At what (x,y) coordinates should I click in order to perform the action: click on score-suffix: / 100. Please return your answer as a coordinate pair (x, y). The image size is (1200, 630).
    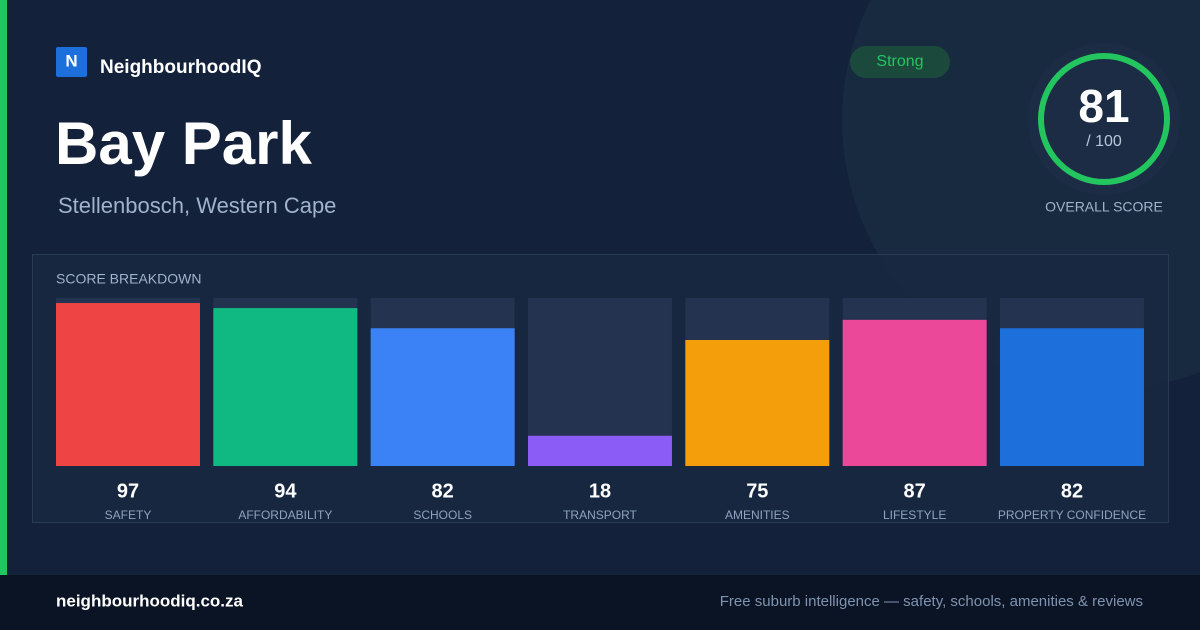
    Looking at the image, I should click on (1104, 141).